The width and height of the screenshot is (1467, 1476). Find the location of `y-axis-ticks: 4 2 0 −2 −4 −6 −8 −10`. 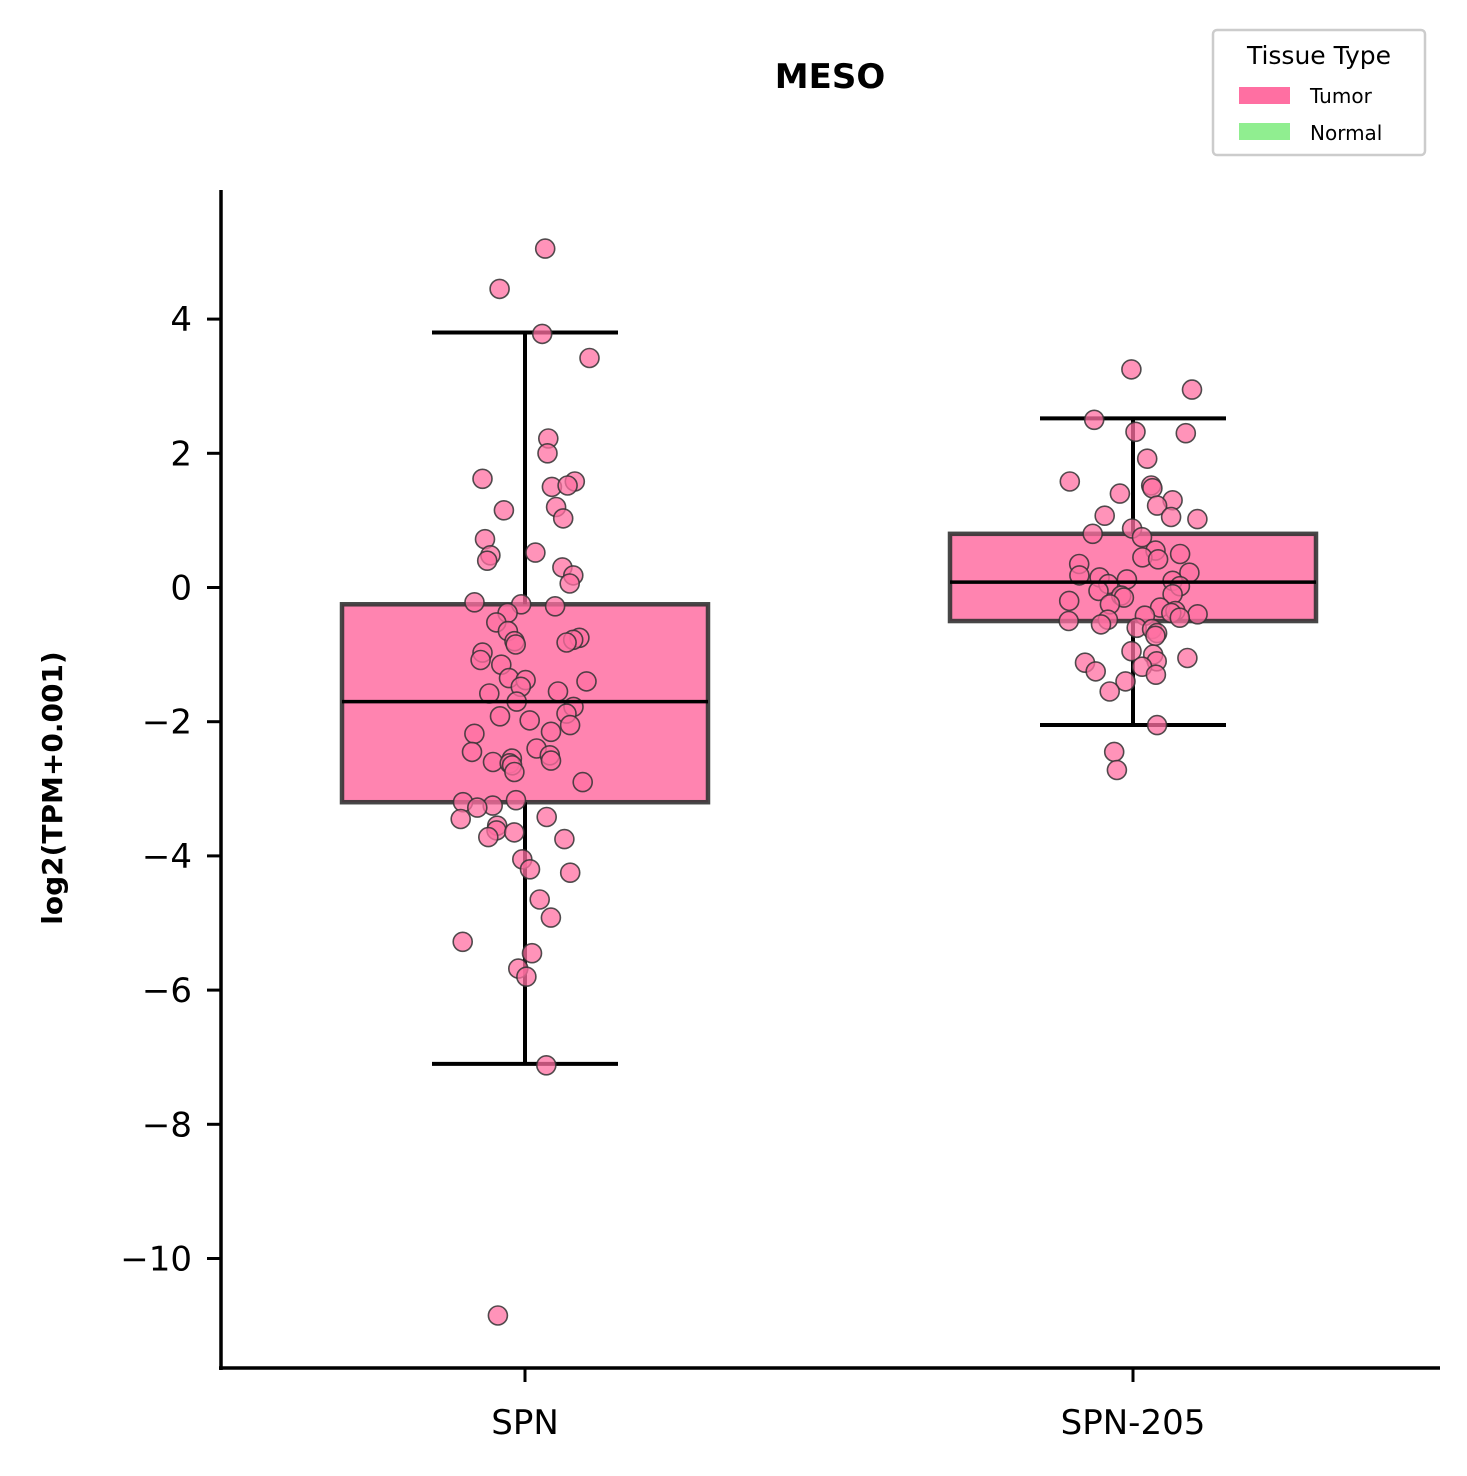

y-axis-ticks: 4 2 0 −2 −4 −6 −8 −10 is located at coordinates (170, 790).